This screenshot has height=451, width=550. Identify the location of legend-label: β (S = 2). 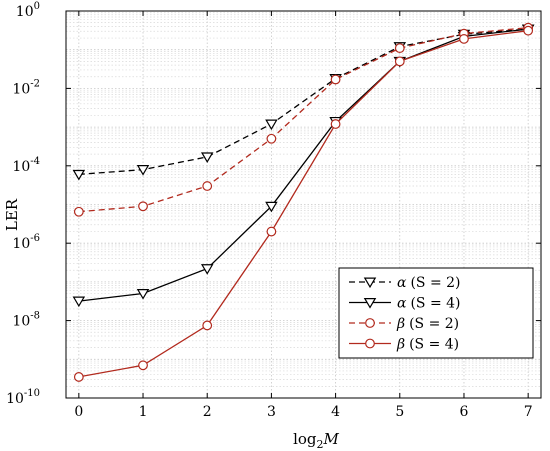
(427, 324).